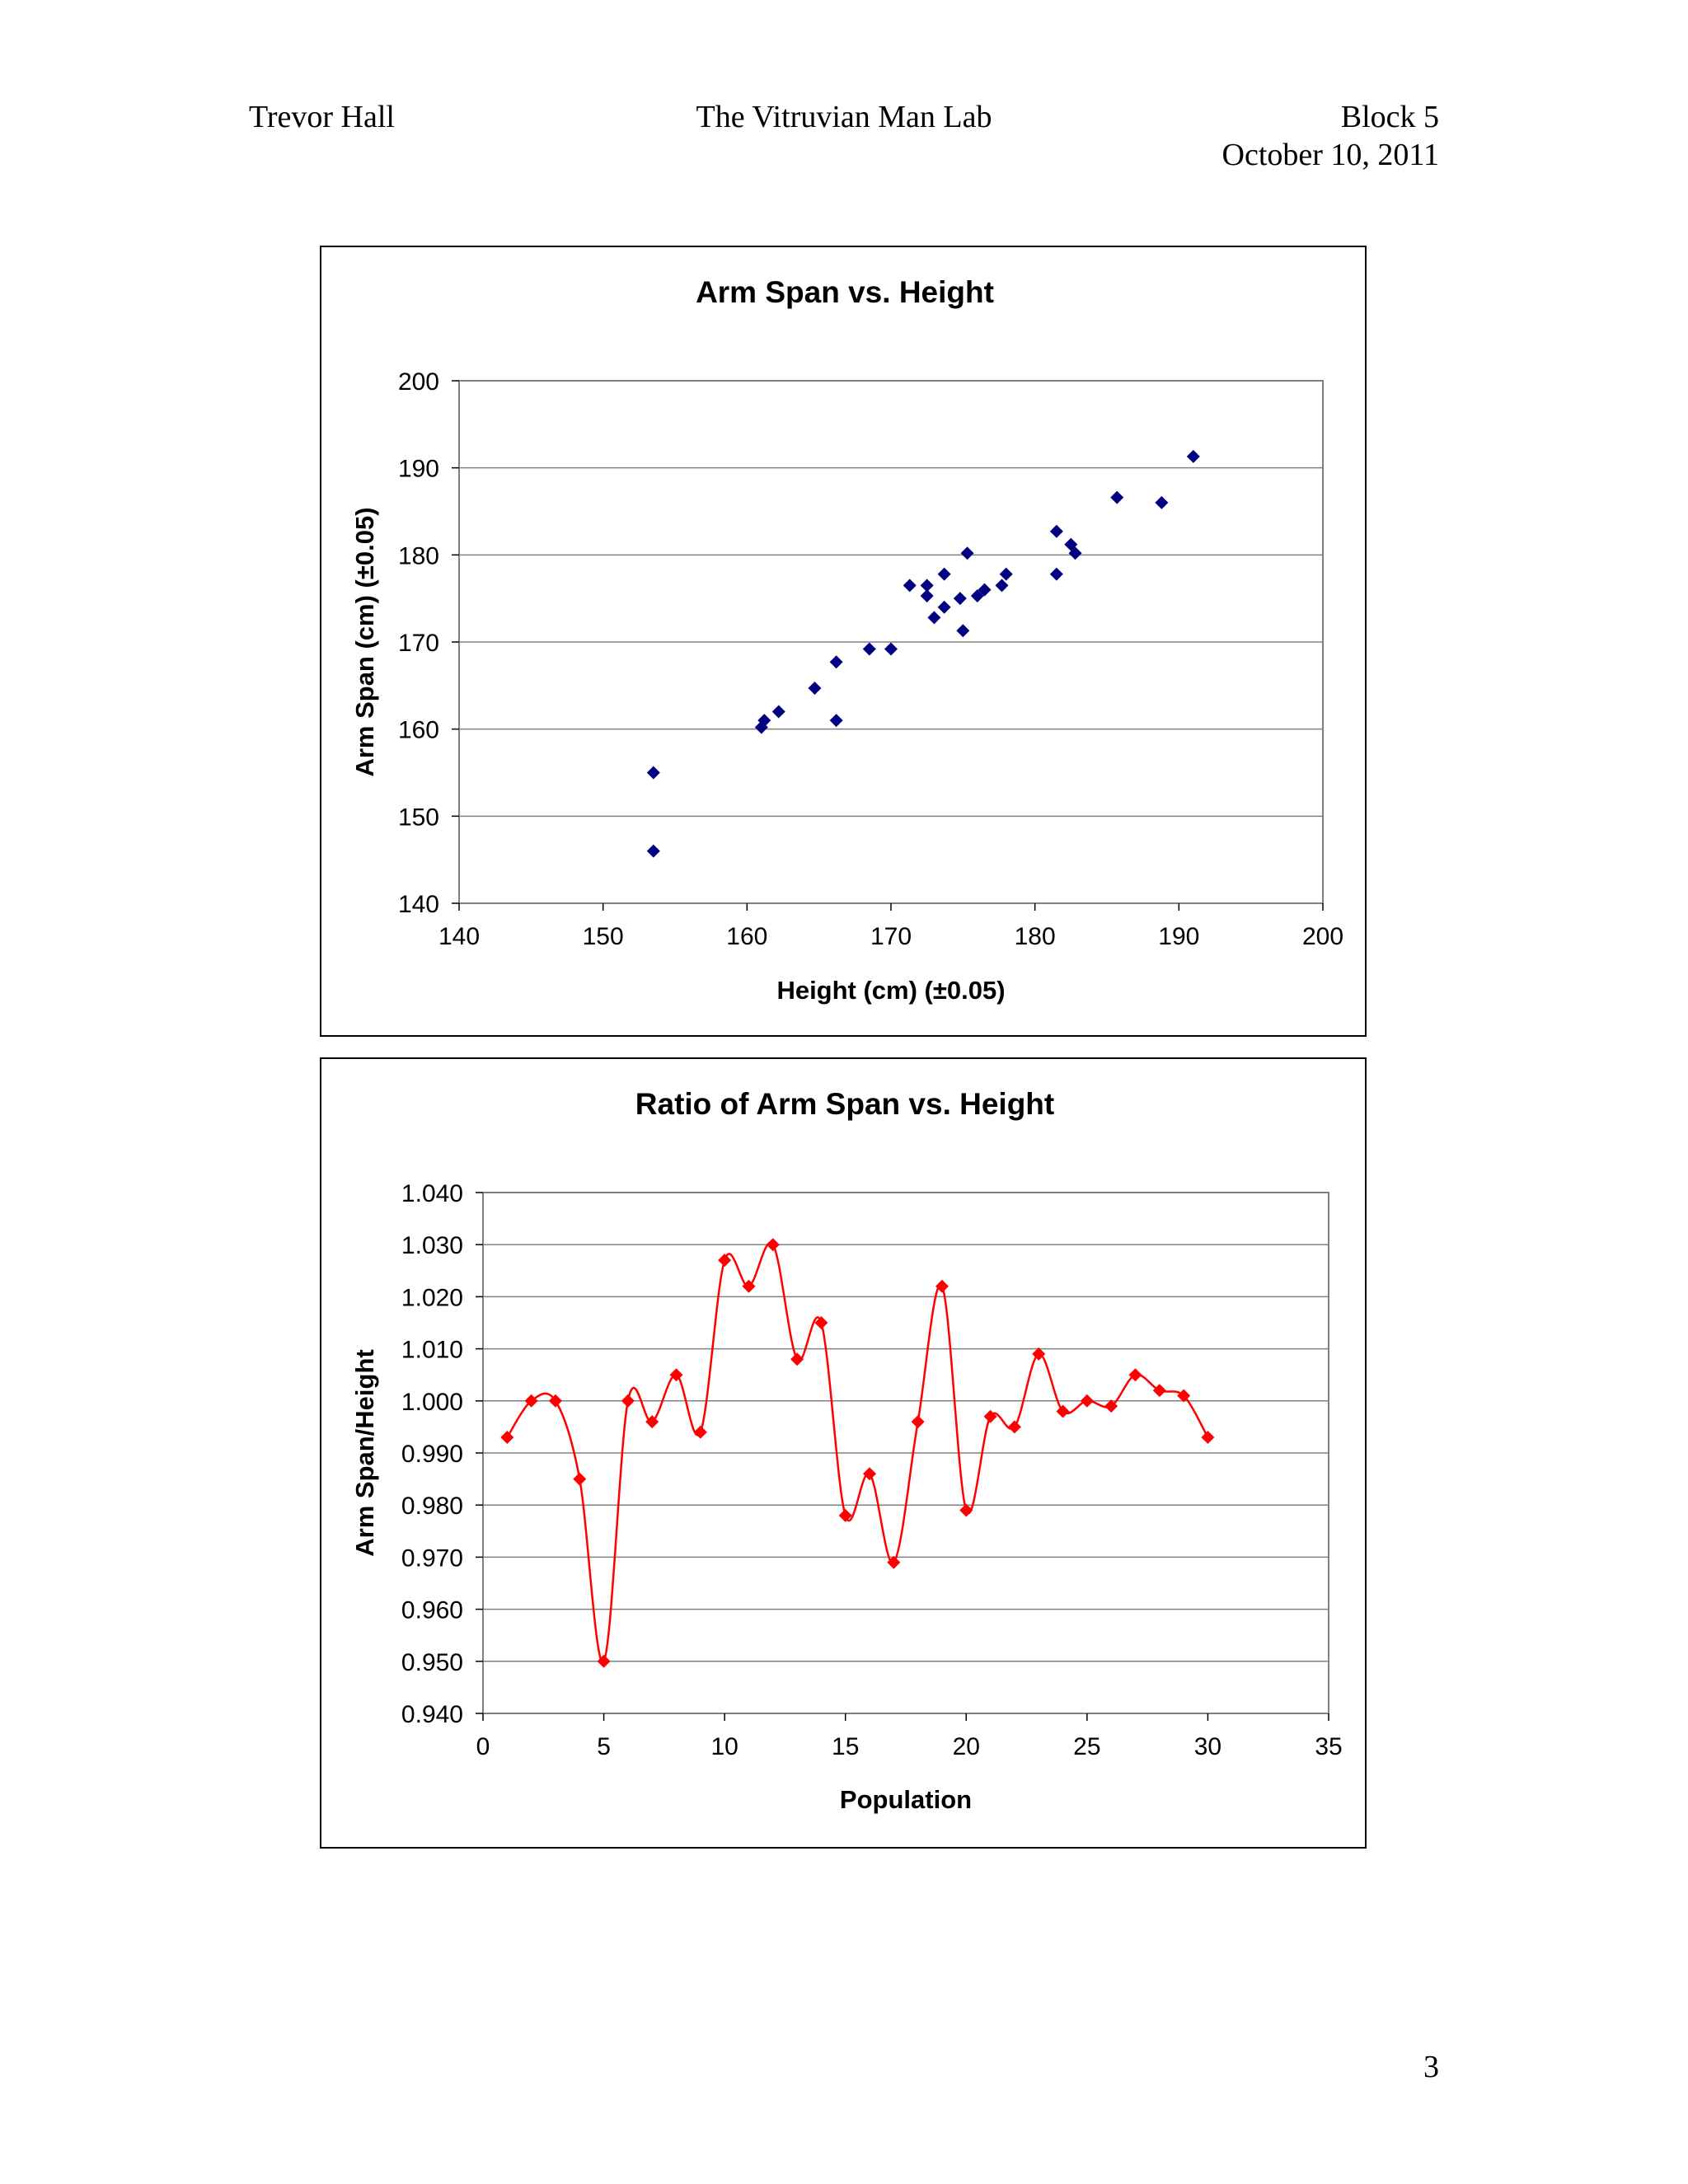 Image resolution: width=1688 pixels, height=2184 pixels. I want to click on x-tick-label: 35, so click(1328, 1746).